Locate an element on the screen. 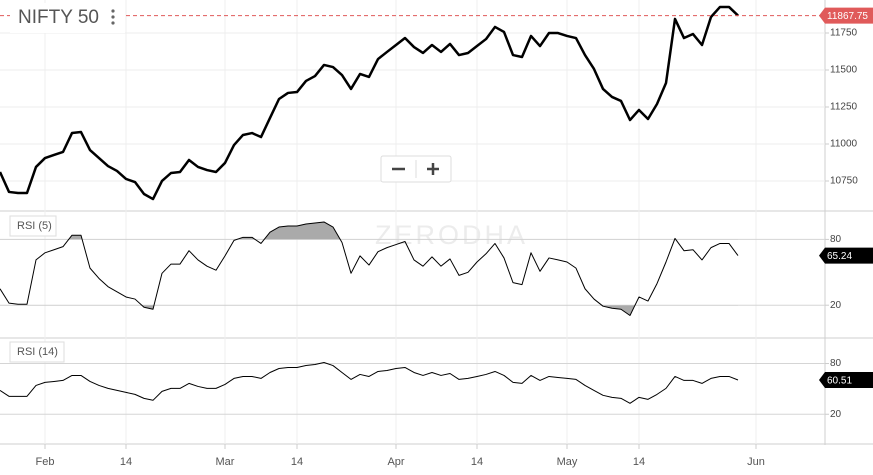  zoom-controls is located at coordinates (416, 169).